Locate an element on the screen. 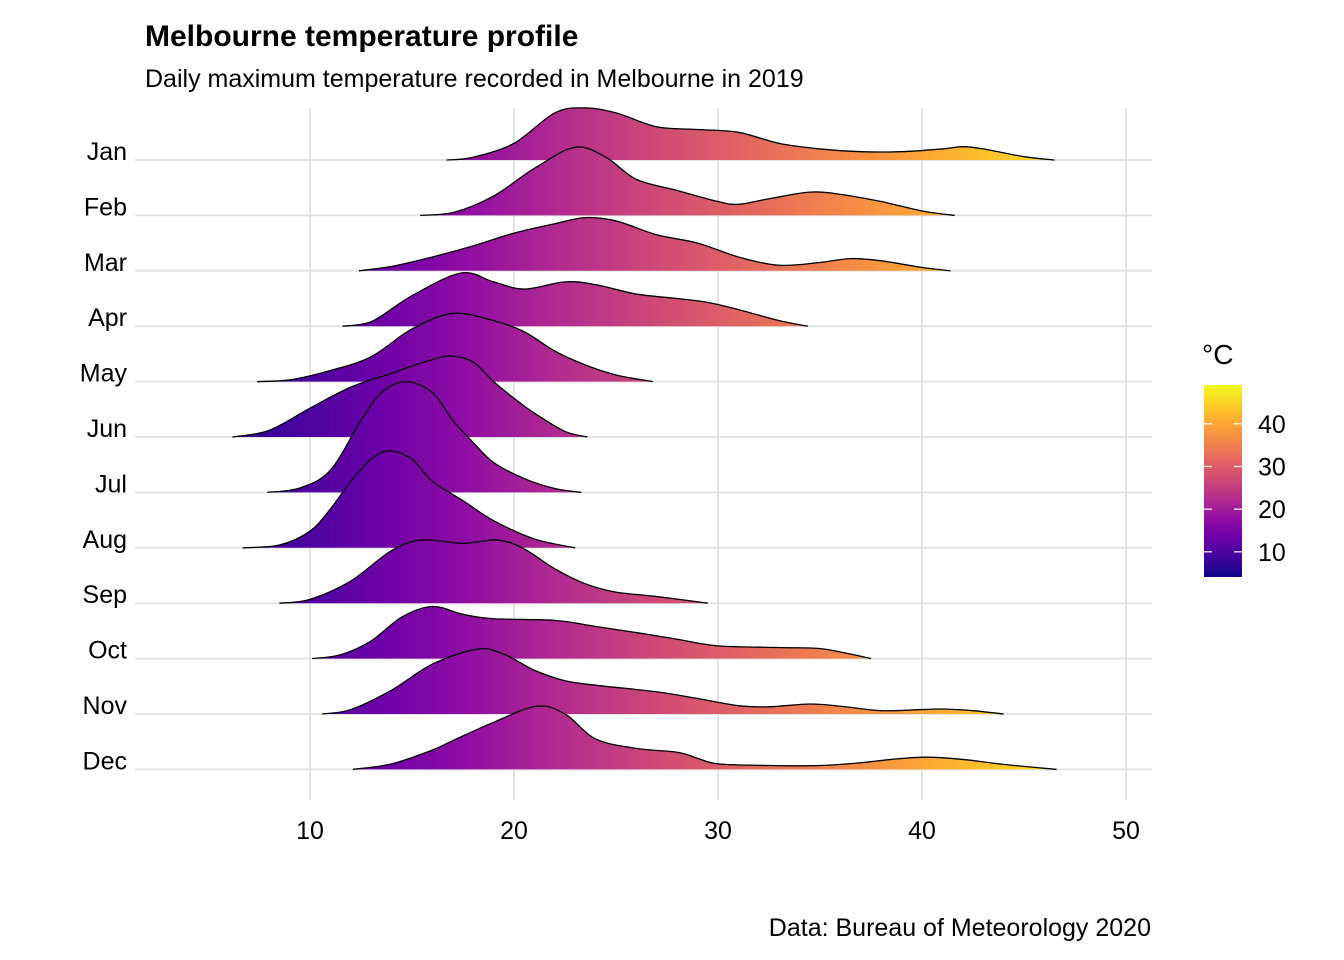  ridge-oct is located at coordinates (591, 632).